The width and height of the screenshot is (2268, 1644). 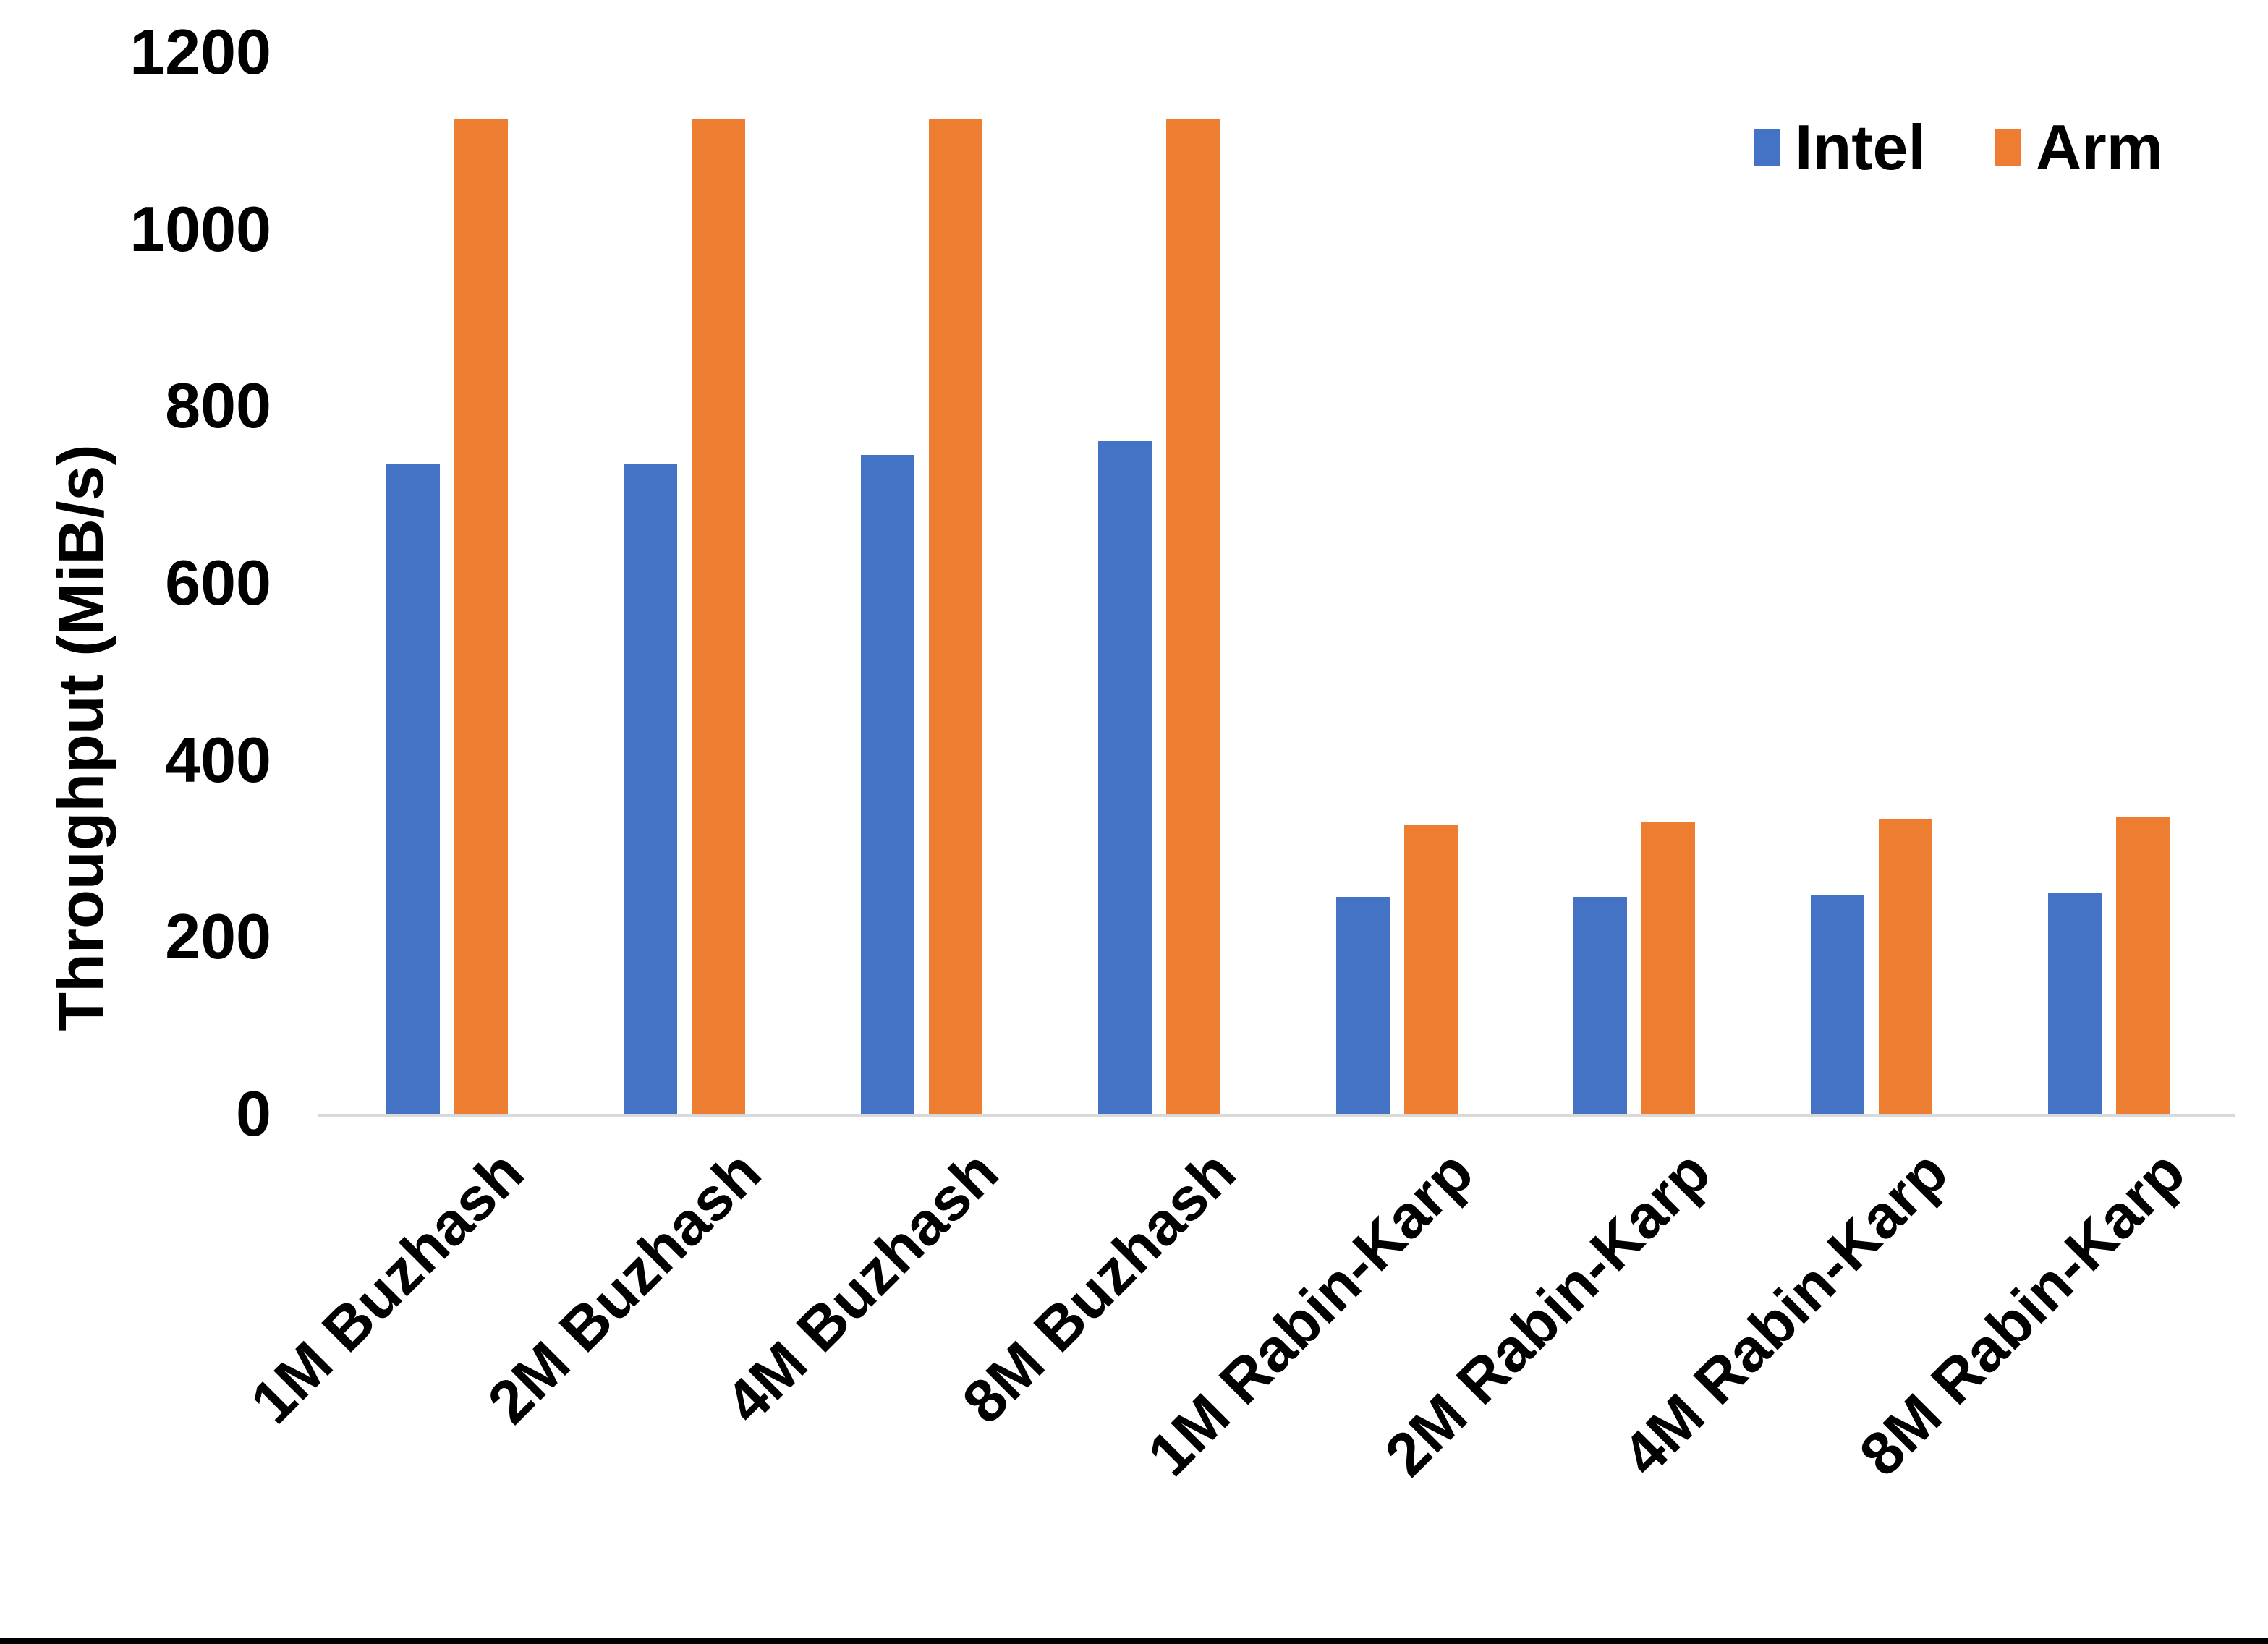 What do you see at coordinates (481, 616) in the screenshot?
I see `bar-arm-1m-buzhash` at bounding box center [481, 616].